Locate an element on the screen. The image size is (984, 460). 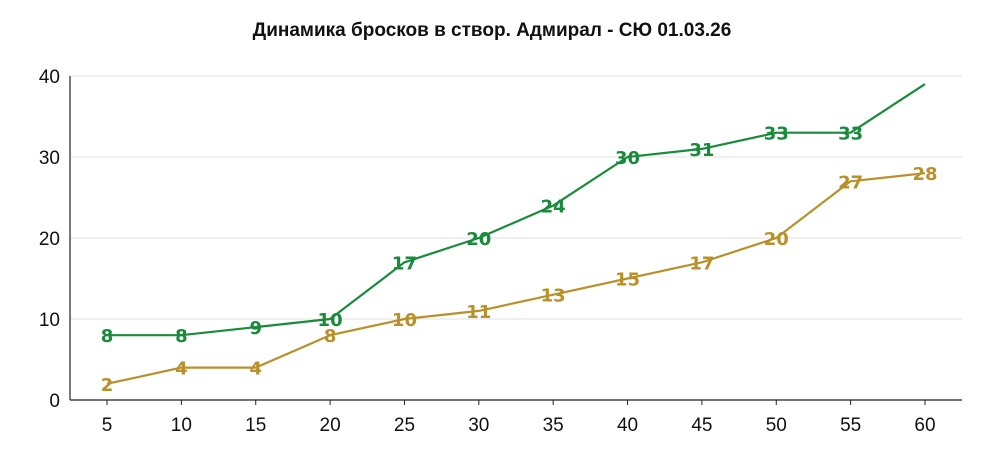
x-tick-label: 10 is located at coordinates (181, 425).